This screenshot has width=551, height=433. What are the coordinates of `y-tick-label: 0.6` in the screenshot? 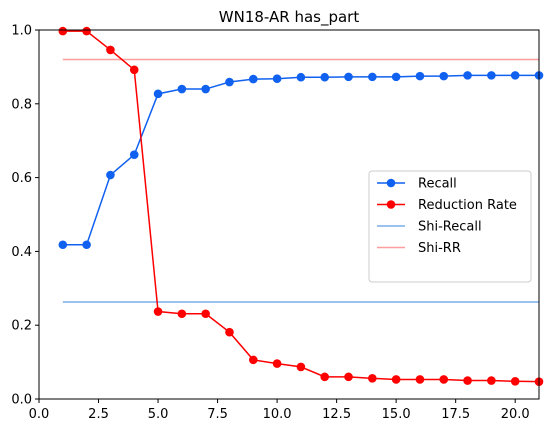 It's located at (21, 178).